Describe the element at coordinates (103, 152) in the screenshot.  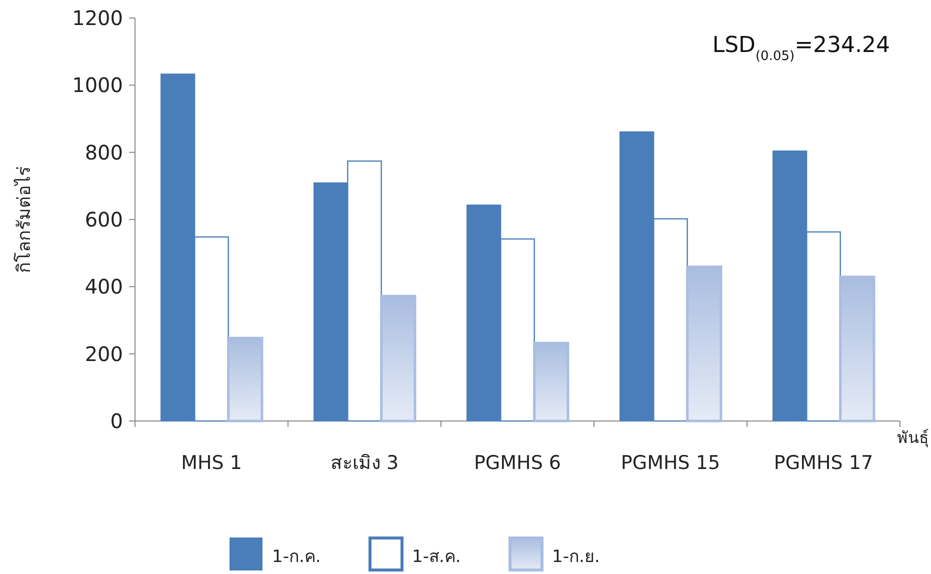
I see `y-tick-label: 800` at that location.